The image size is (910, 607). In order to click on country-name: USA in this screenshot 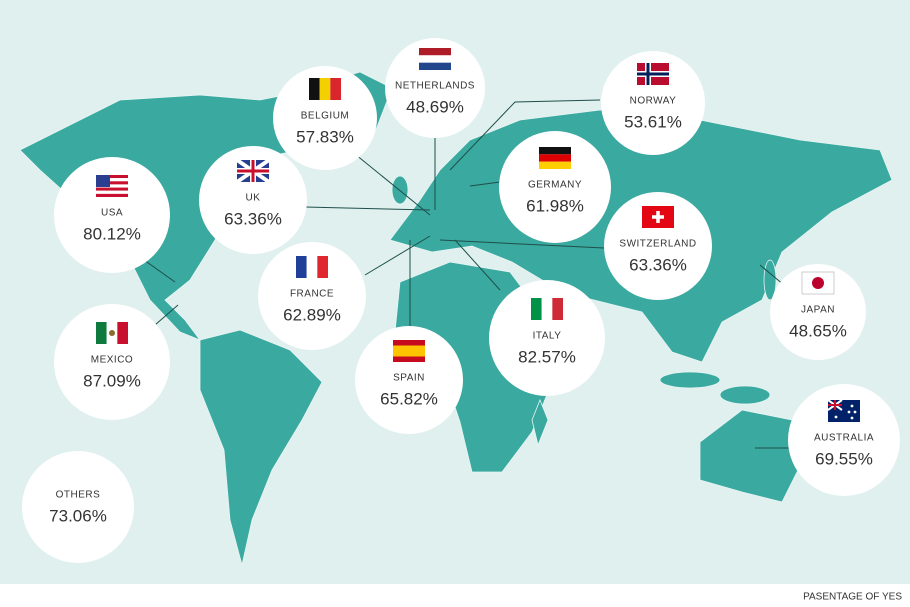, I will do `click(112, 213)`.